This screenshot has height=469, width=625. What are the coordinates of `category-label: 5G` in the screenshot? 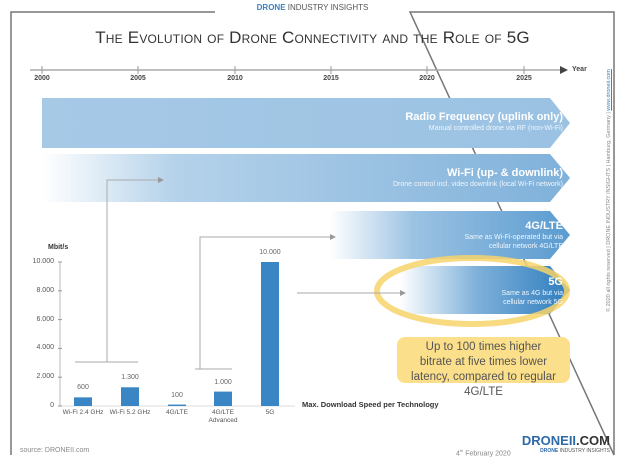 It's located at (270, 412).